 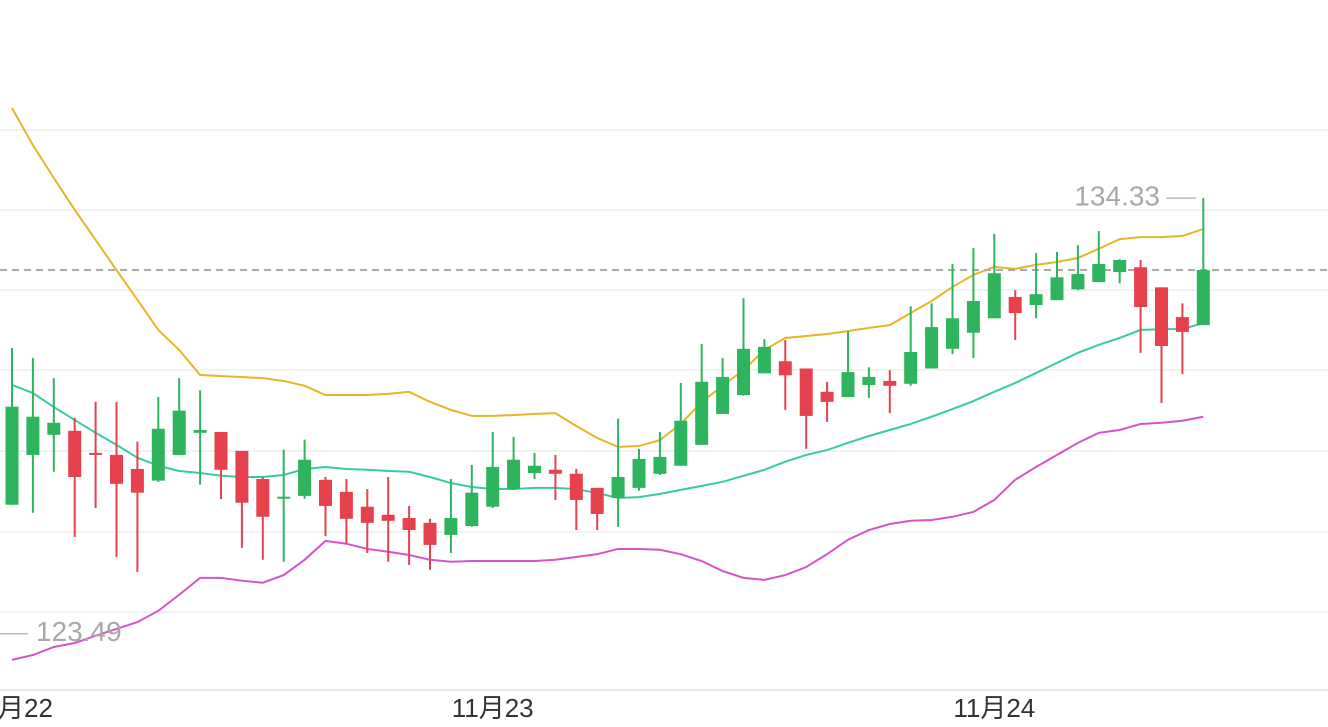 What do you see at coordinates (79, 631) in the screenshot?
I see `low-marker-label: 123.49` at bounding box center [79, 631].